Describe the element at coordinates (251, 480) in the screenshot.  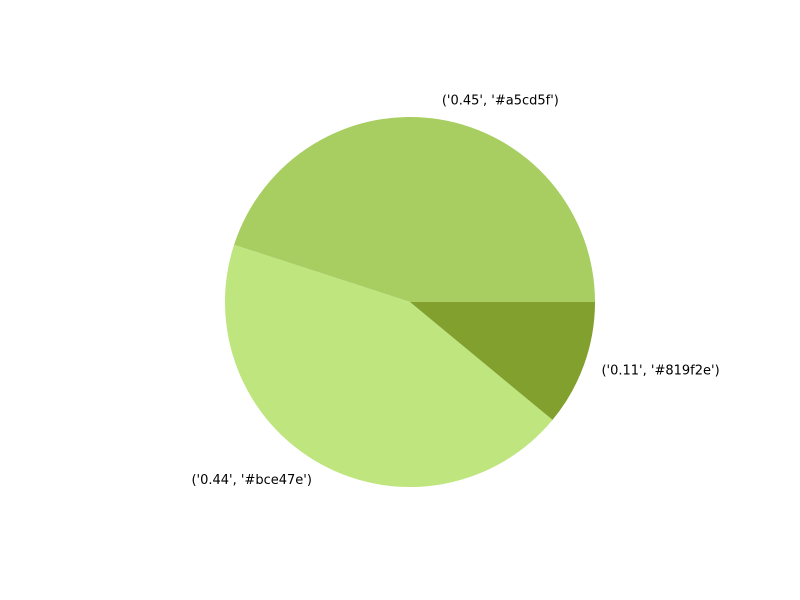
I see `pie-slice-label-1: ('0.44', '#bce47e')` at that location.